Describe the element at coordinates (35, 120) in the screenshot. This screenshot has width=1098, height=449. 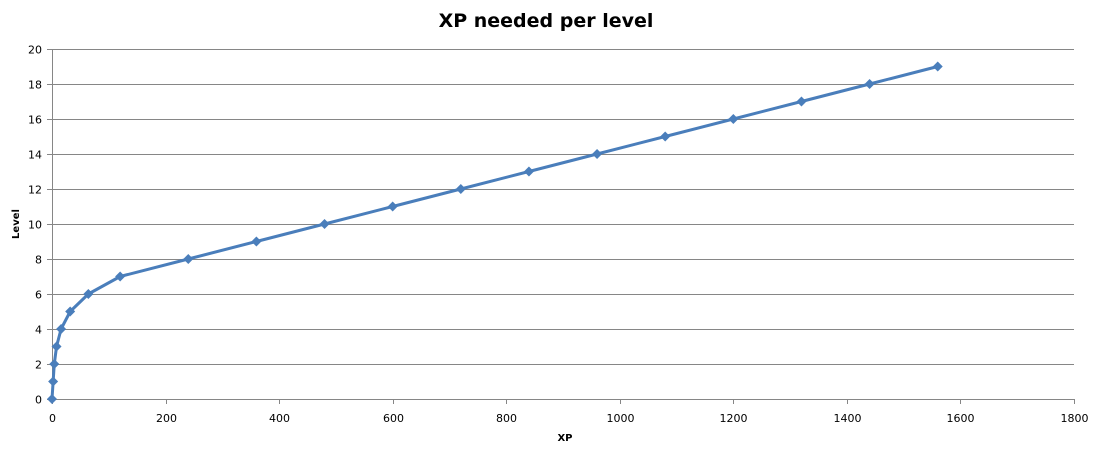
I see `y-tick-label: 16` at that location.